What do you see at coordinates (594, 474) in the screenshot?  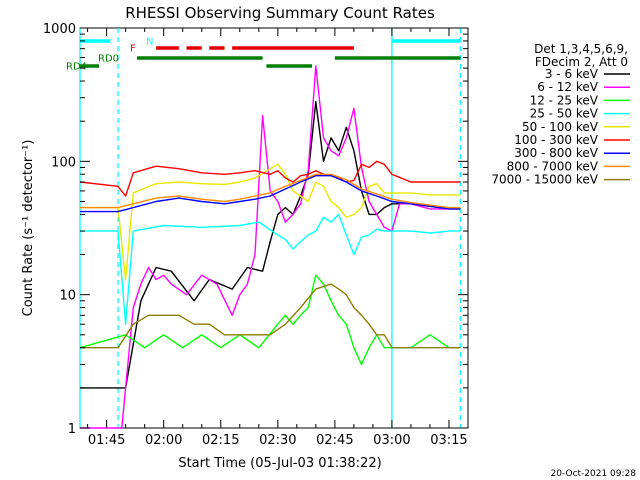 I see `footer-timestamp: 20-Oct-2021 09:28` at bounding box center [594, 474].